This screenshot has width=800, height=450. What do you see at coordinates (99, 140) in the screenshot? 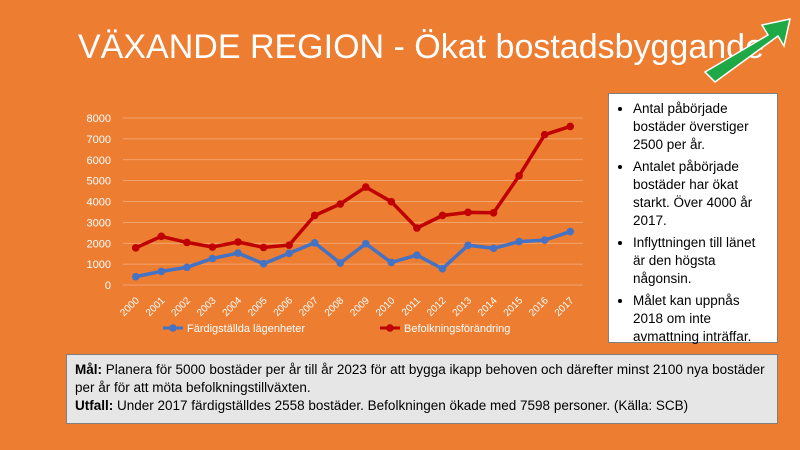
I see `y-tick-label: 7000` at bounding box center [99, 140].